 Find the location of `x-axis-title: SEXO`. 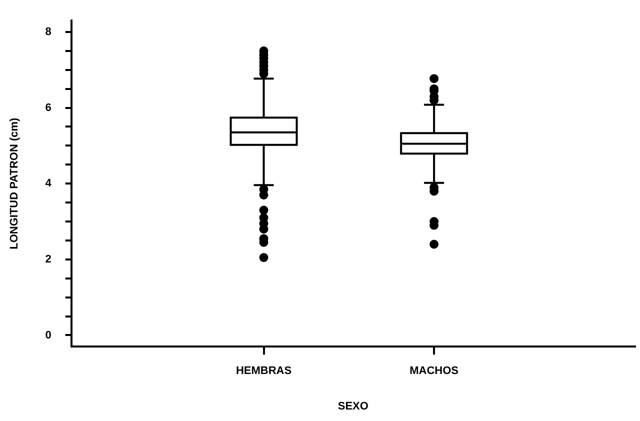

x-axis-title: SEXO is located at coordinates (353, 406).